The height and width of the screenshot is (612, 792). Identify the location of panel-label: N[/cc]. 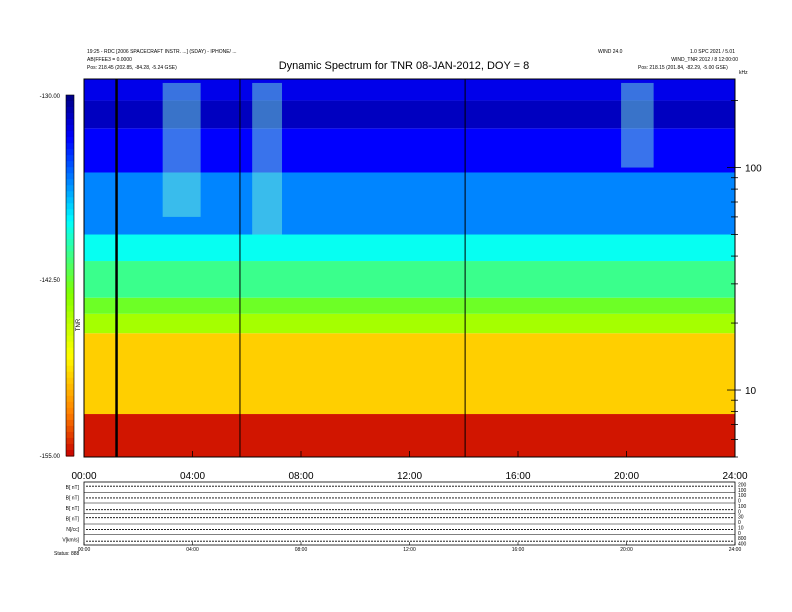
(72, 530).